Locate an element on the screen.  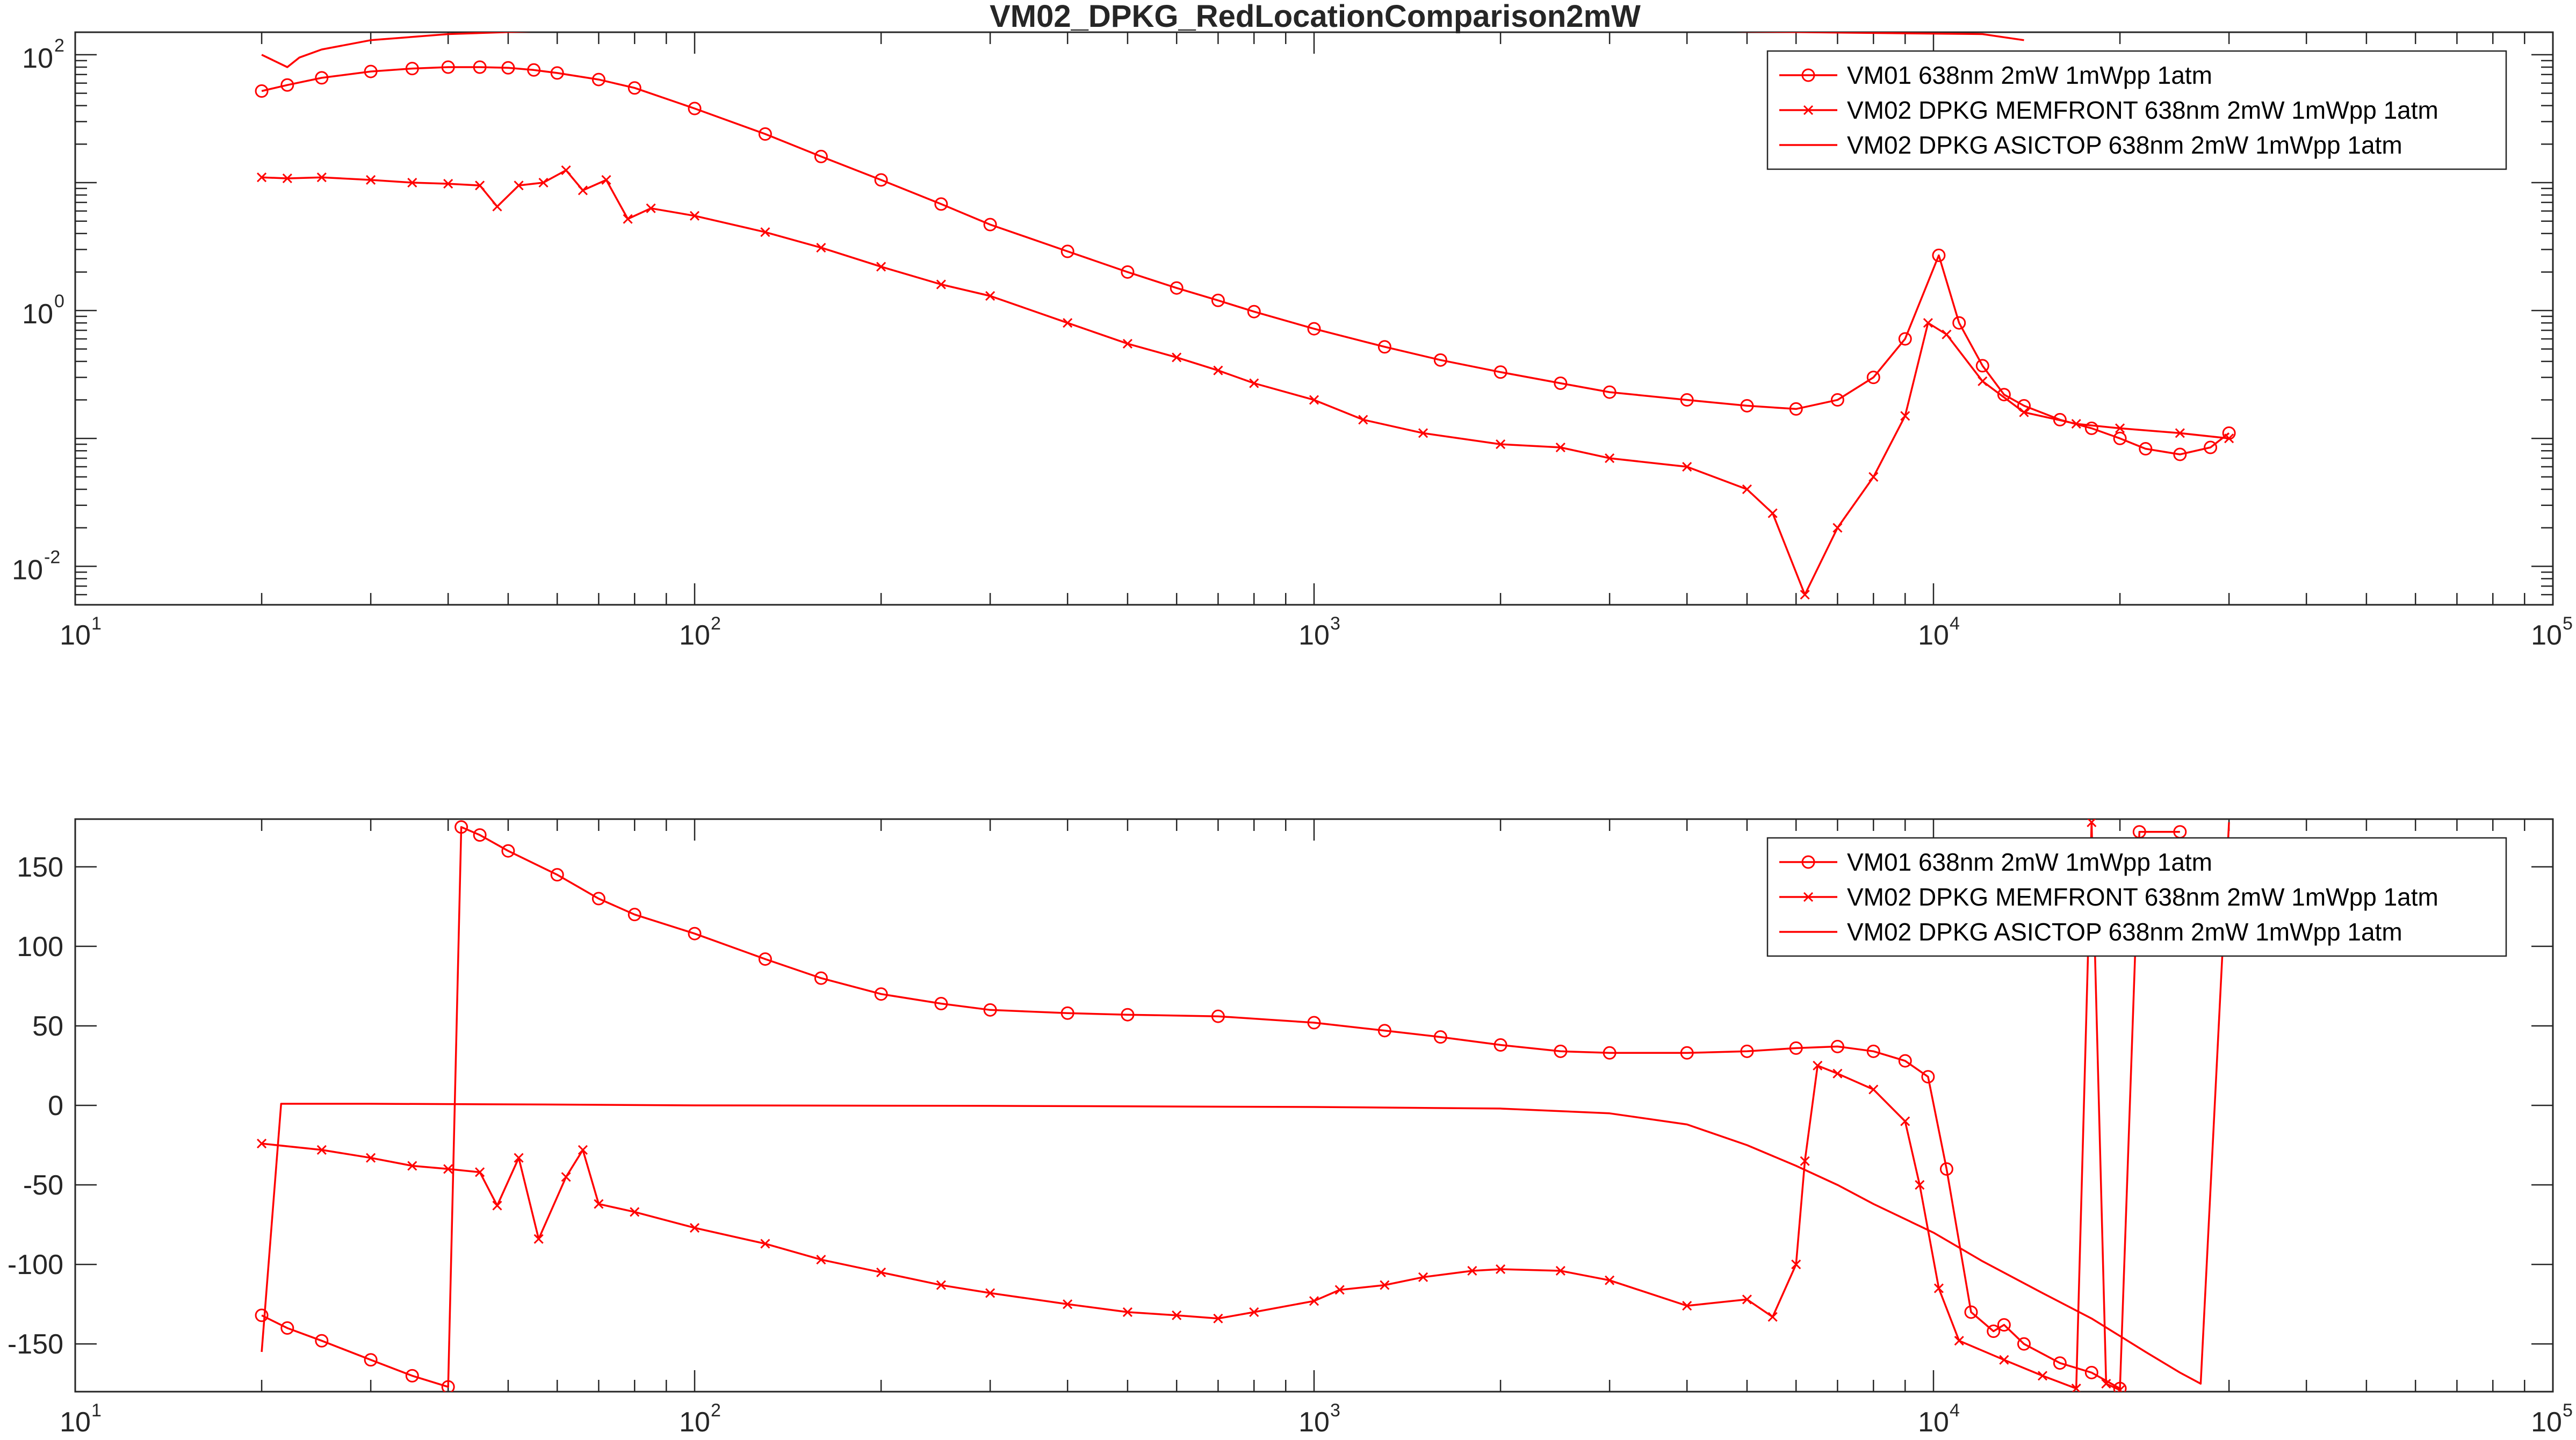
legend-label: VM02 DPKG ASICTOP 638nm 2mW 1mWpp 1atm is located at coordinates (2125, 145).